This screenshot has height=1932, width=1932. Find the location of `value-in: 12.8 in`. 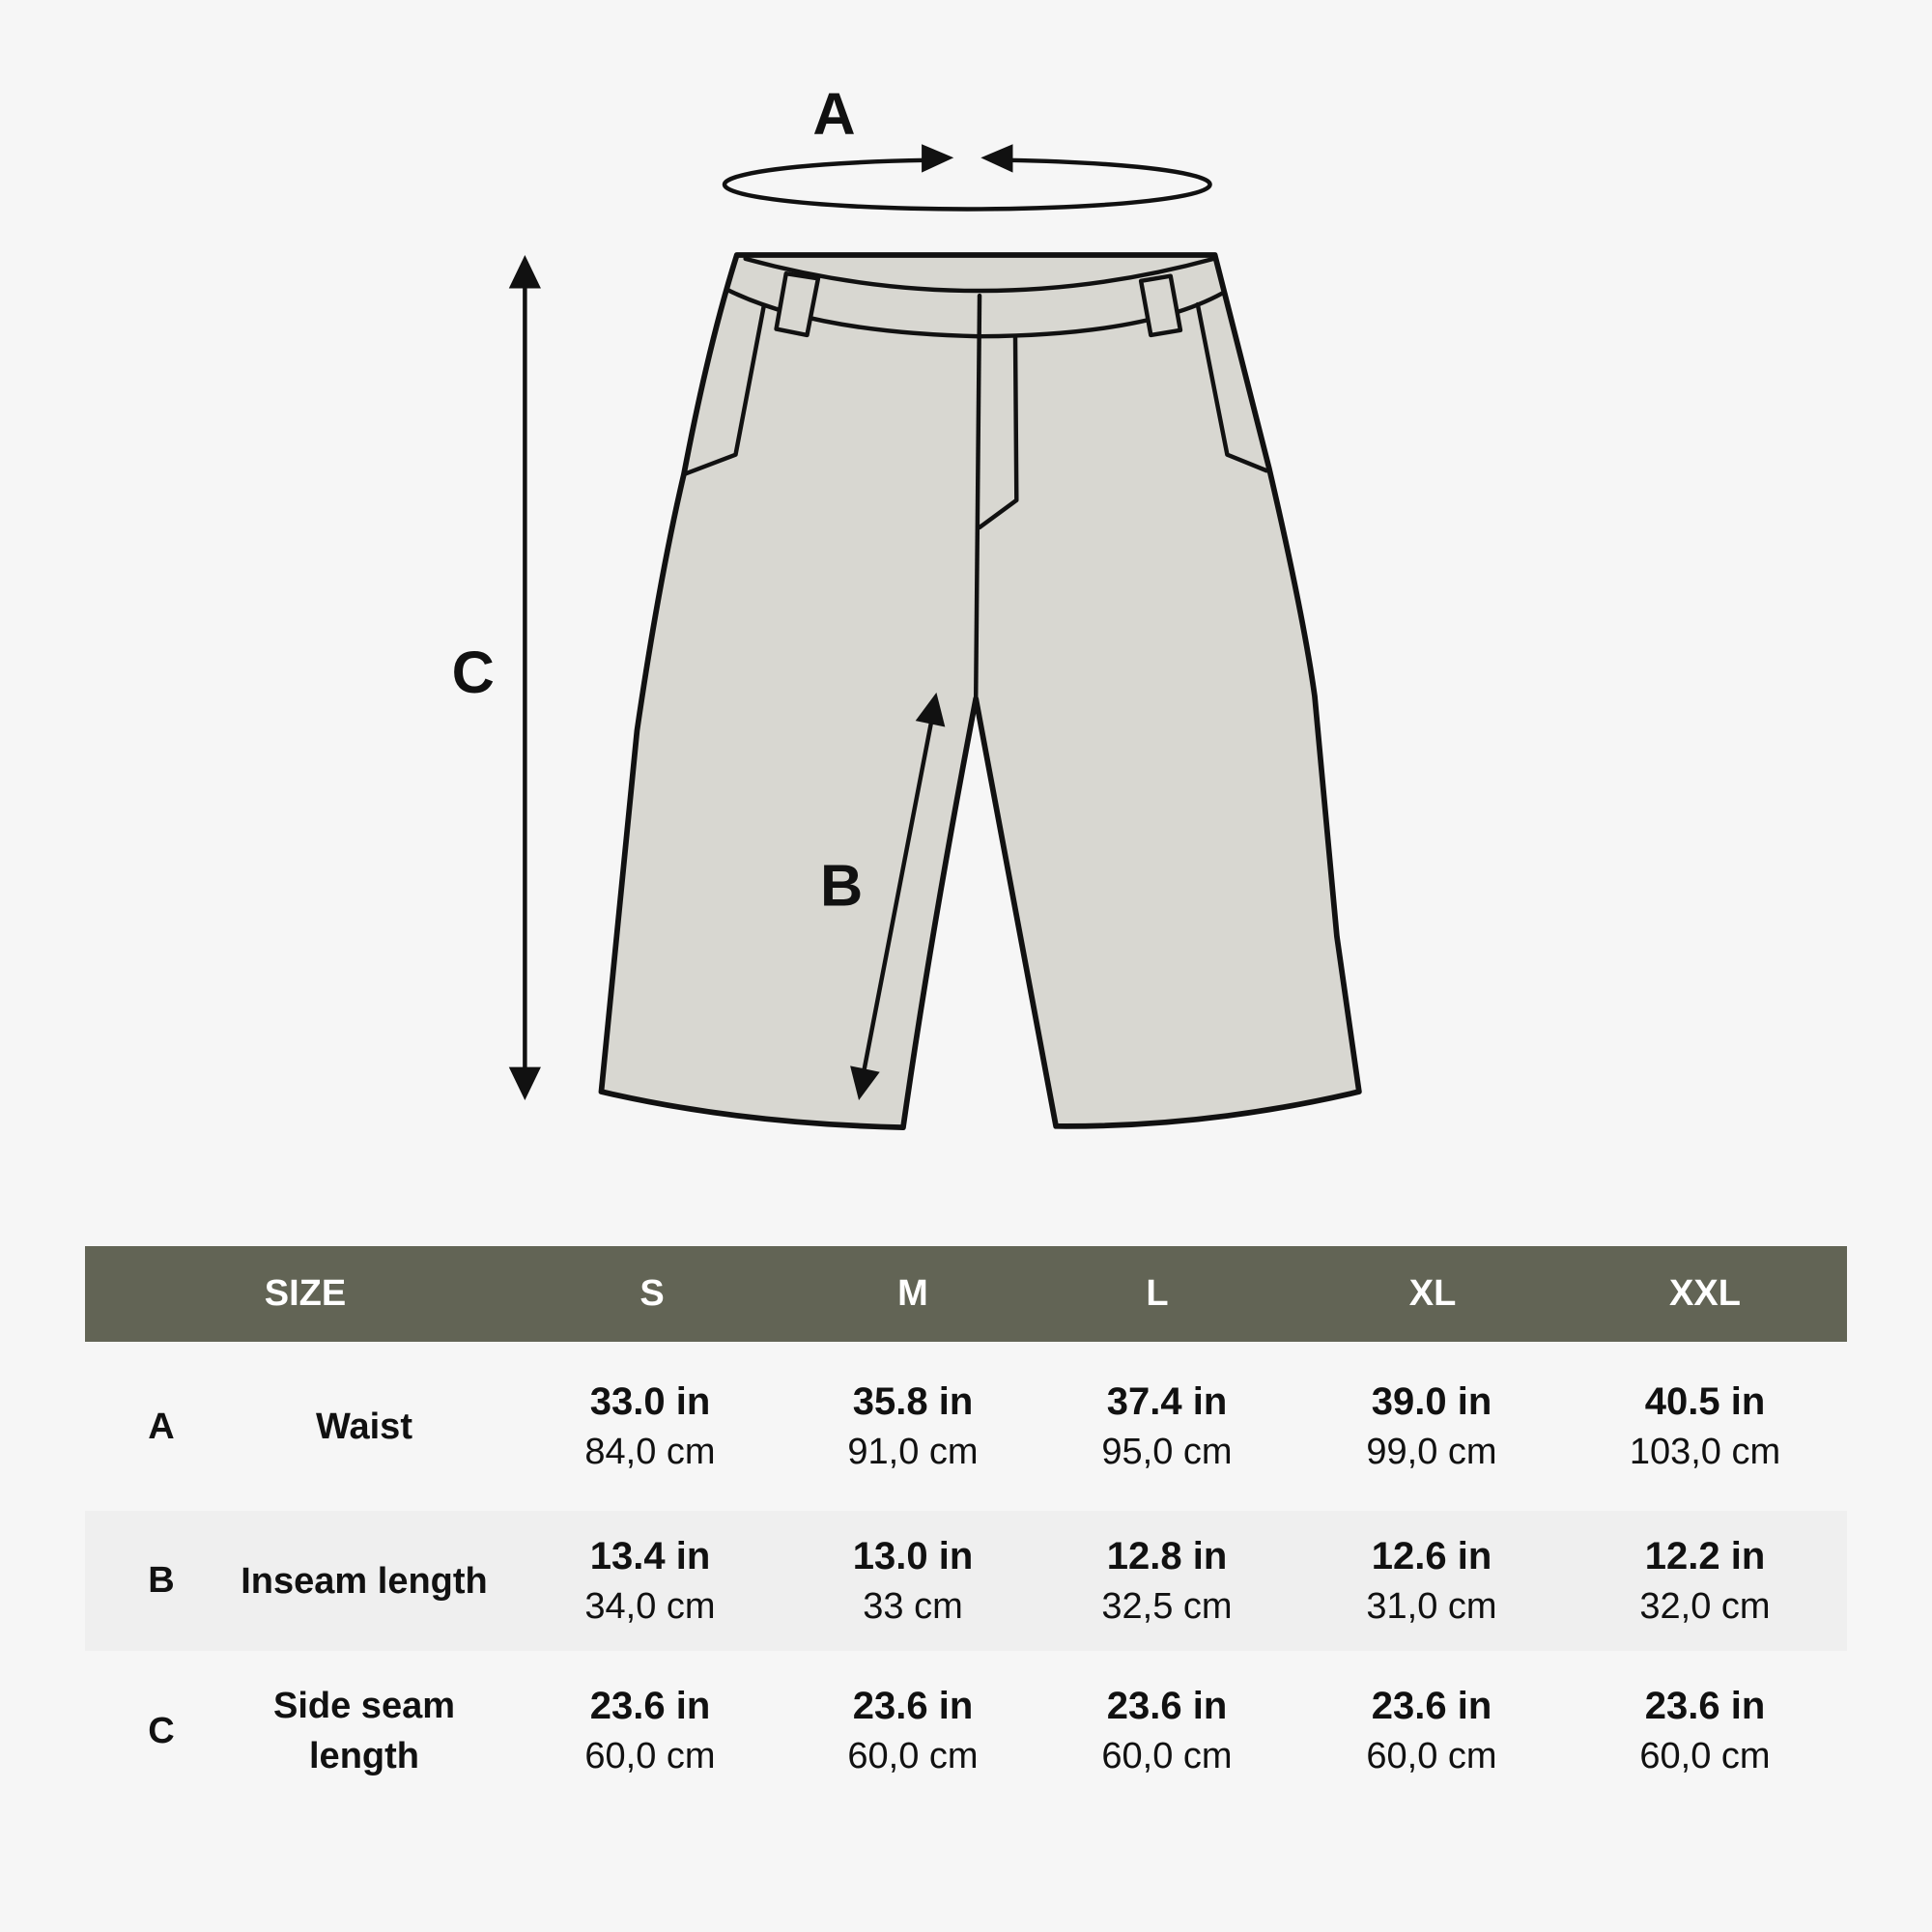

value-in: 12.8 in is located at coordinates (1167, 1555).